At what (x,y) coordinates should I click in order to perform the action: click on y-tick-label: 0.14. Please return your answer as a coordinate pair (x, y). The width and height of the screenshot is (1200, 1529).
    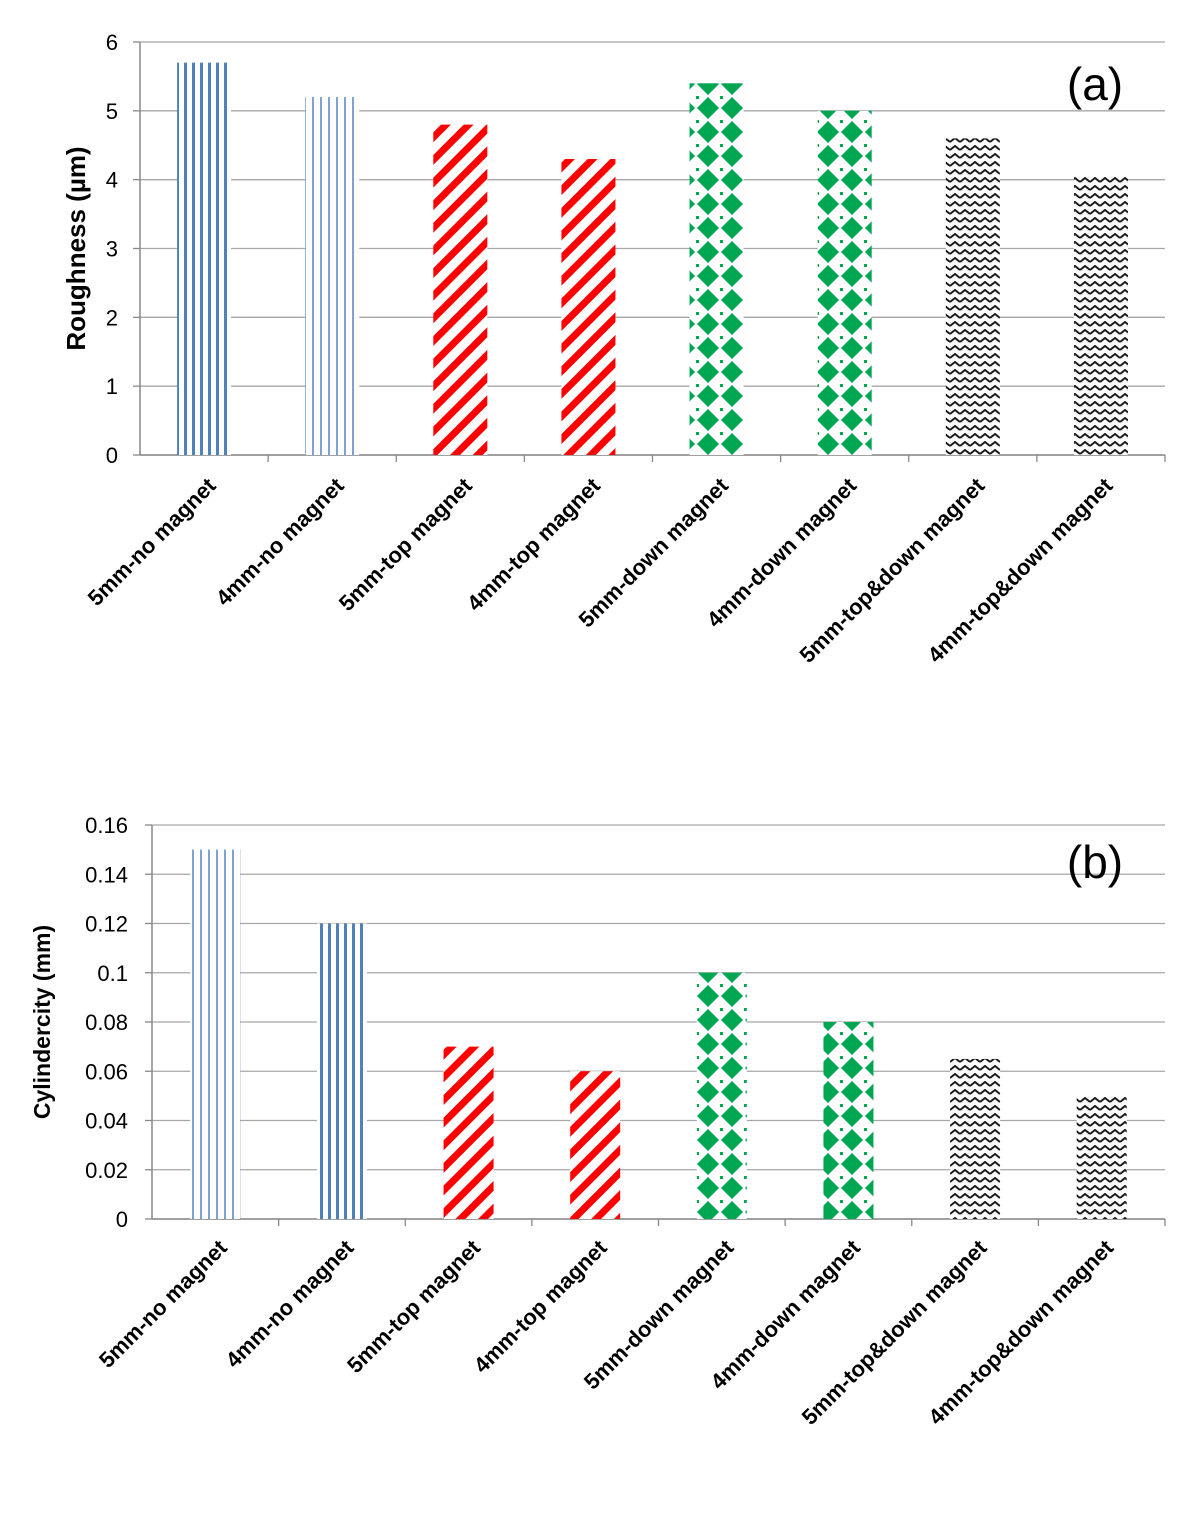
    Looking at the image, I should click on (106, 874).